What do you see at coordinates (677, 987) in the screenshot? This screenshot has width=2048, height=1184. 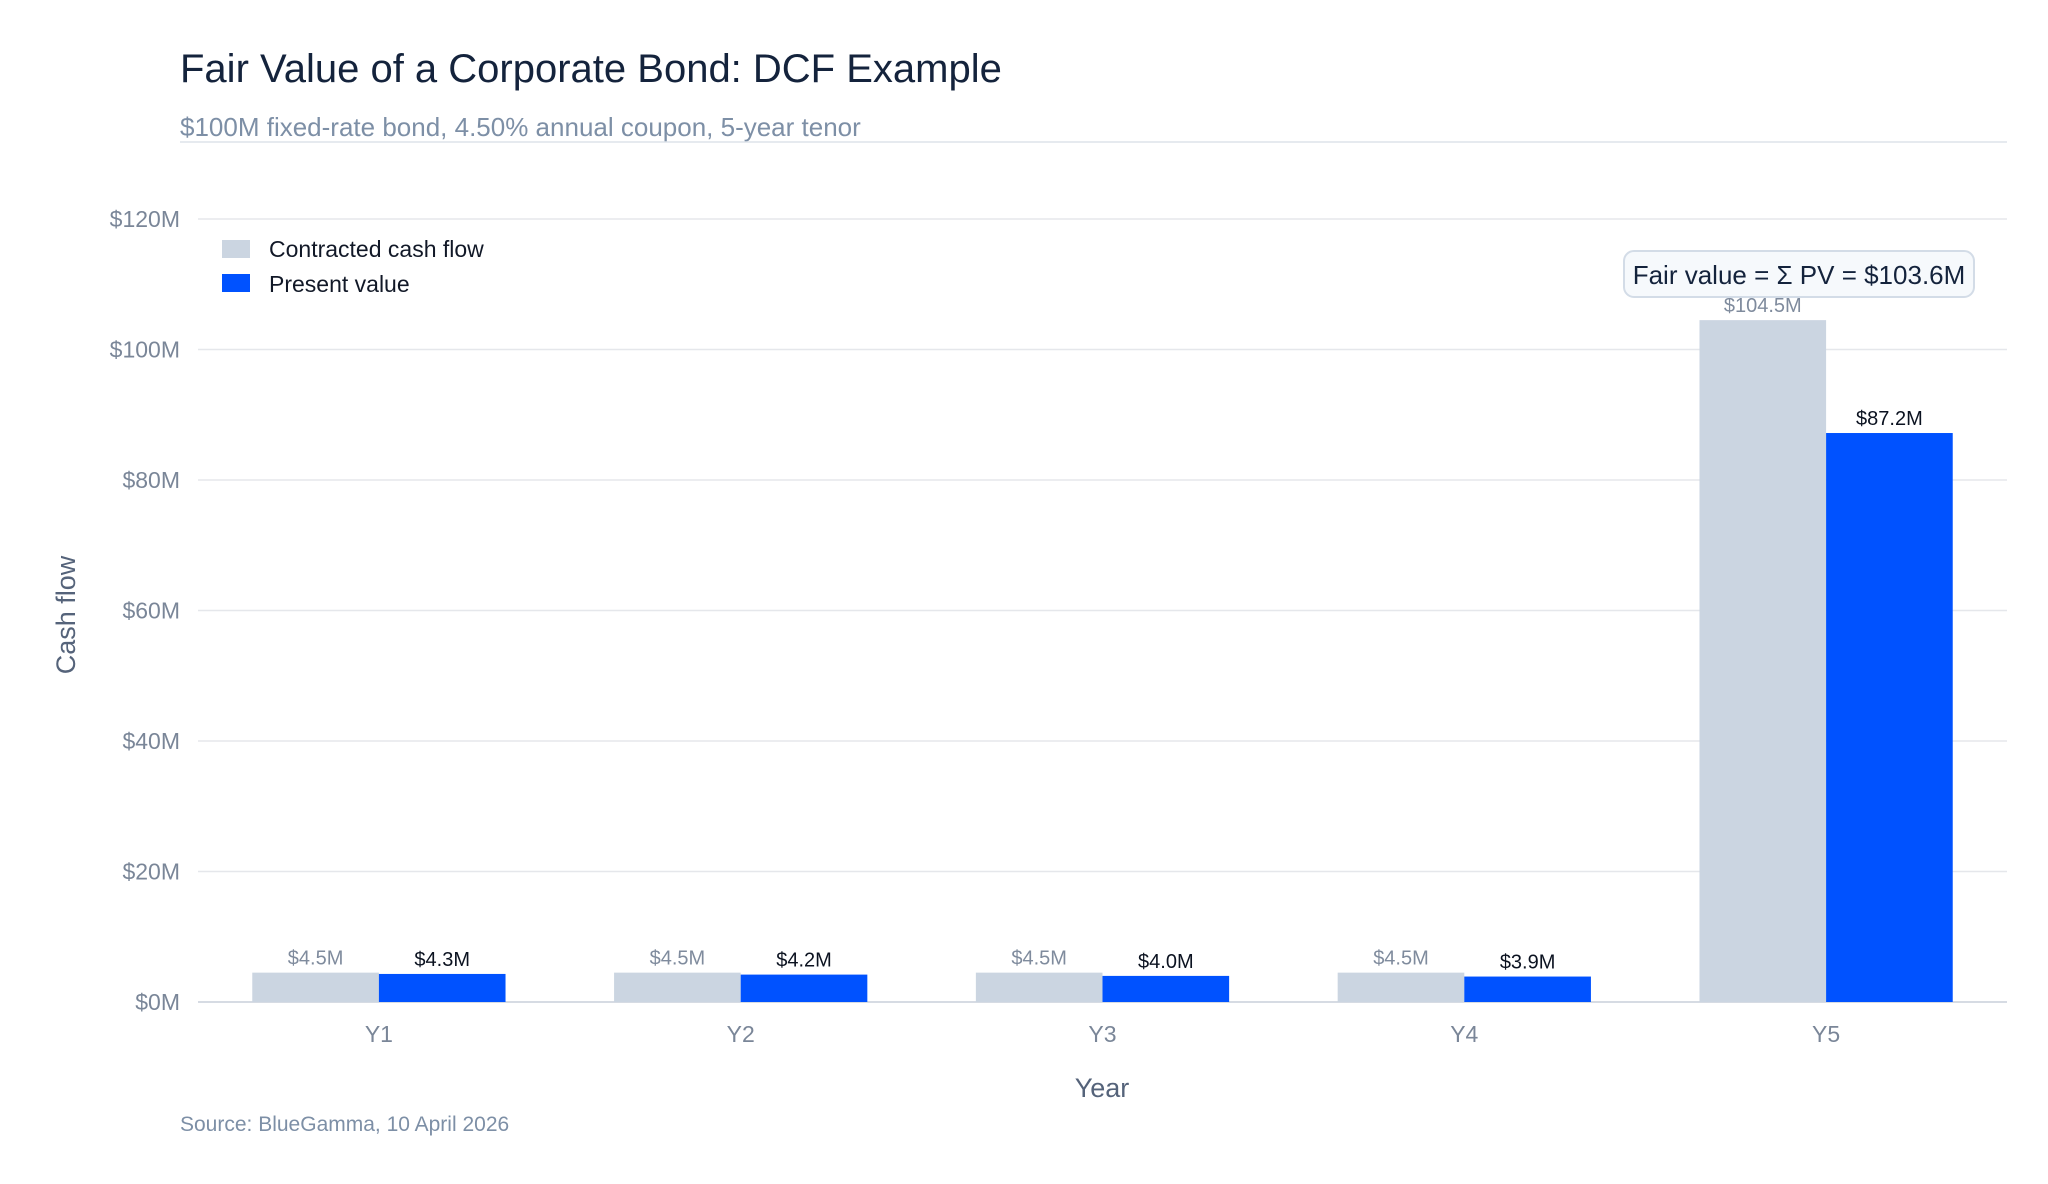 I see `bar-contracted-y2` at bounding box center [677, 987].